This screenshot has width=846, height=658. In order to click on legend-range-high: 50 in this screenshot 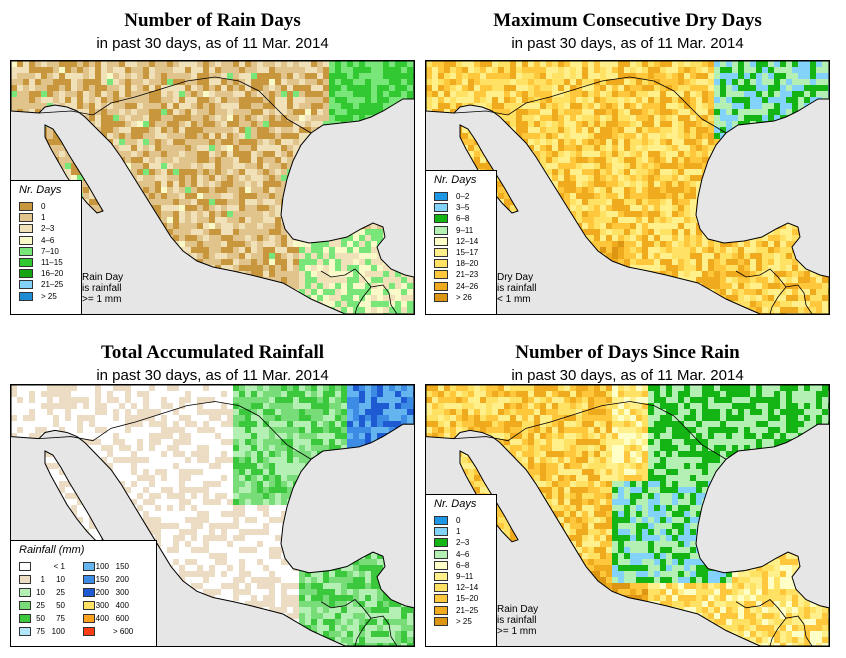, I will do `click(60, 605)`.